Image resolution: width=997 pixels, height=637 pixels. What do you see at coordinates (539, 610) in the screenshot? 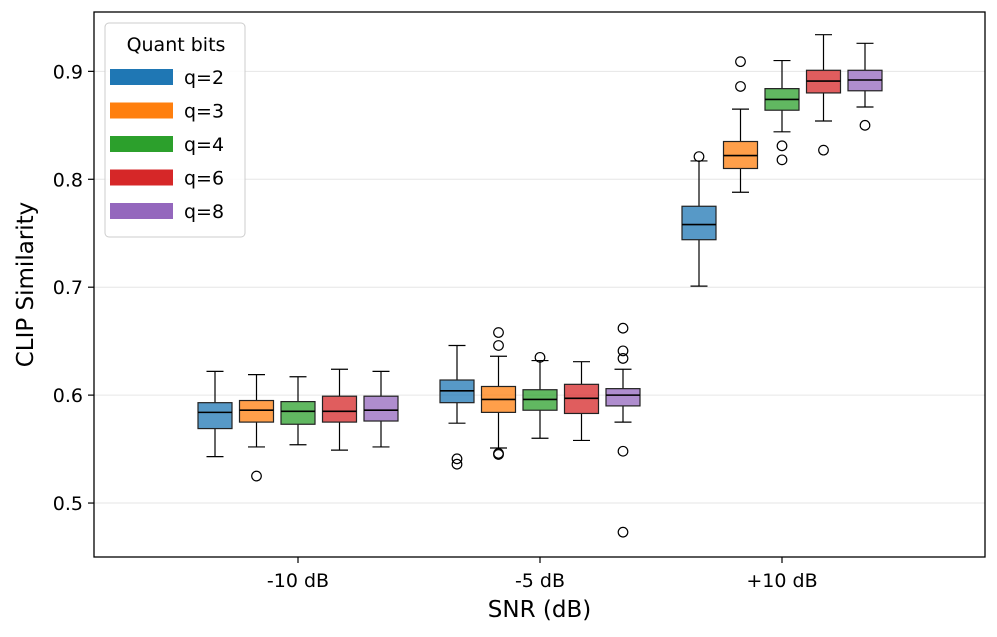
I see `x-axis-title: SNR (dB)` at bounding box center [539, 610].